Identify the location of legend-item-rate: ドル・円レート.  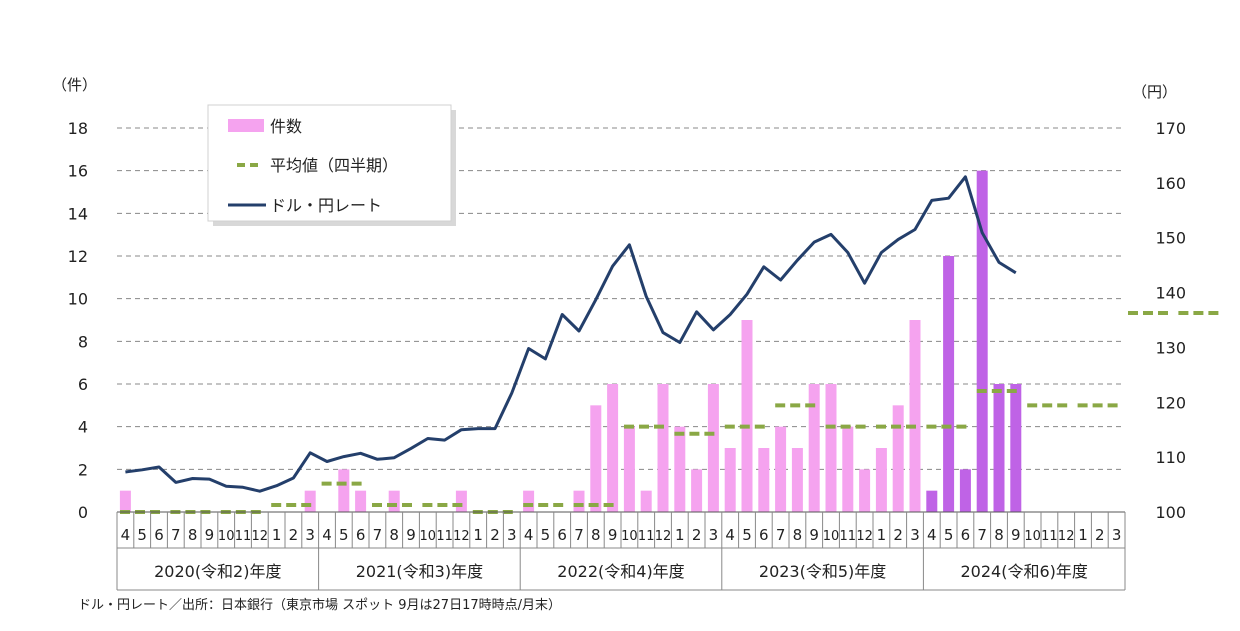
(326, 205).